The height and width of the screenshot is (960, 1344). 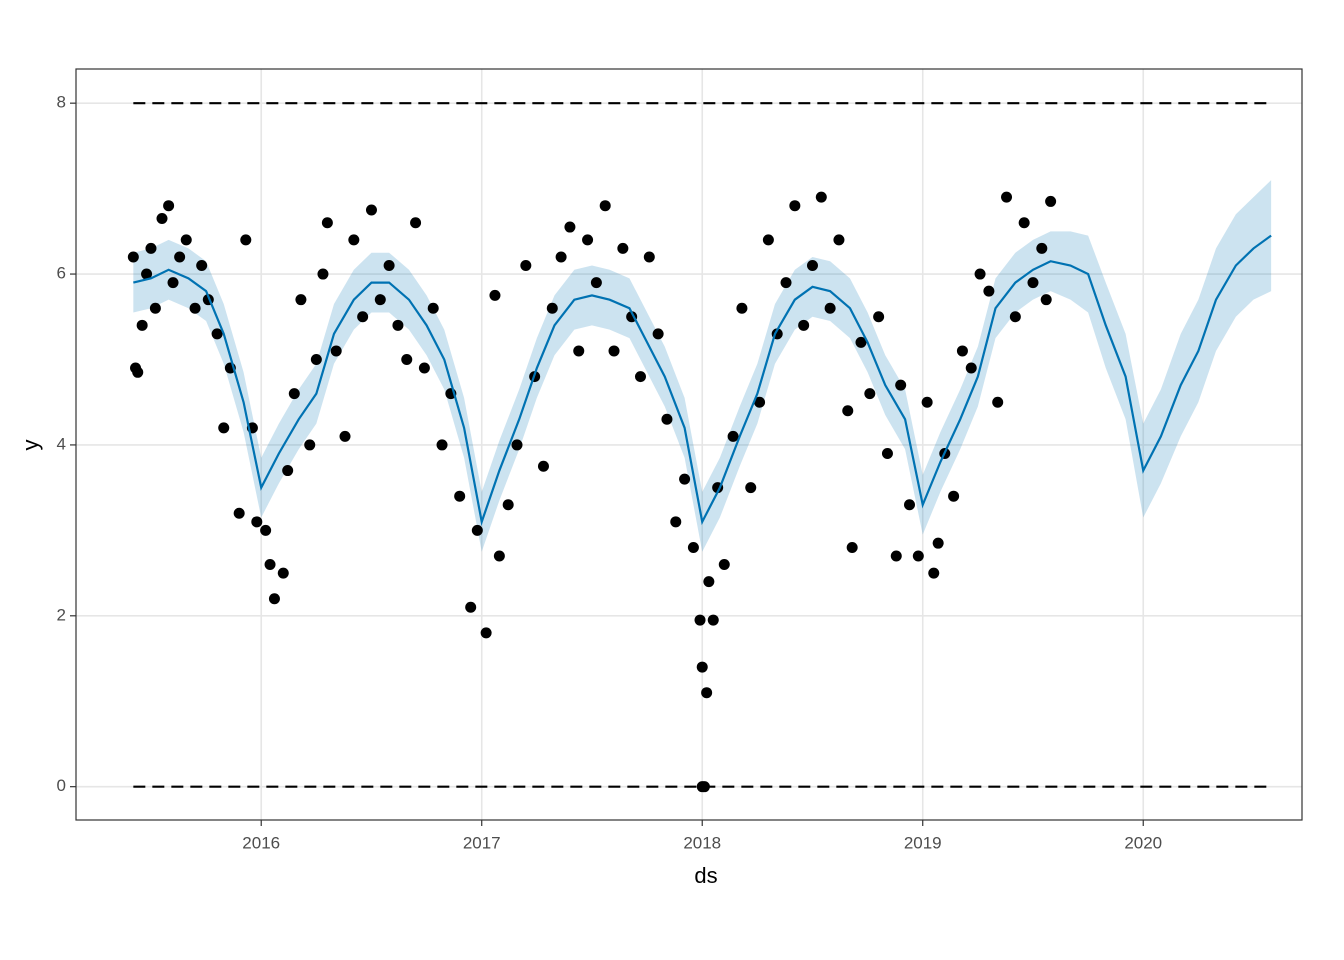 I want to click on x-tick-label: 2018, so click(x=702, y=842).